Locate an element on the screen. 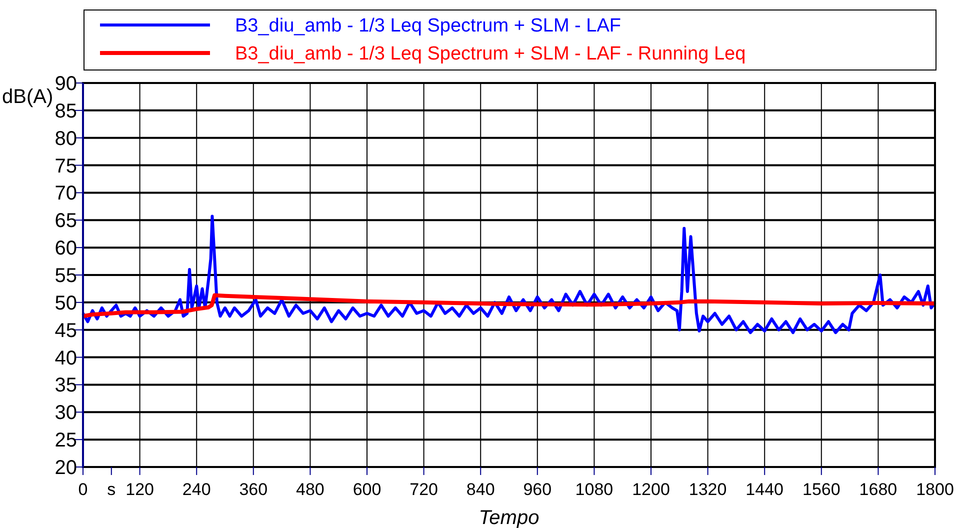 The width and height of the screenshot is (956, 528). y-tick-label: 60 is located at coordinates (65, 249).